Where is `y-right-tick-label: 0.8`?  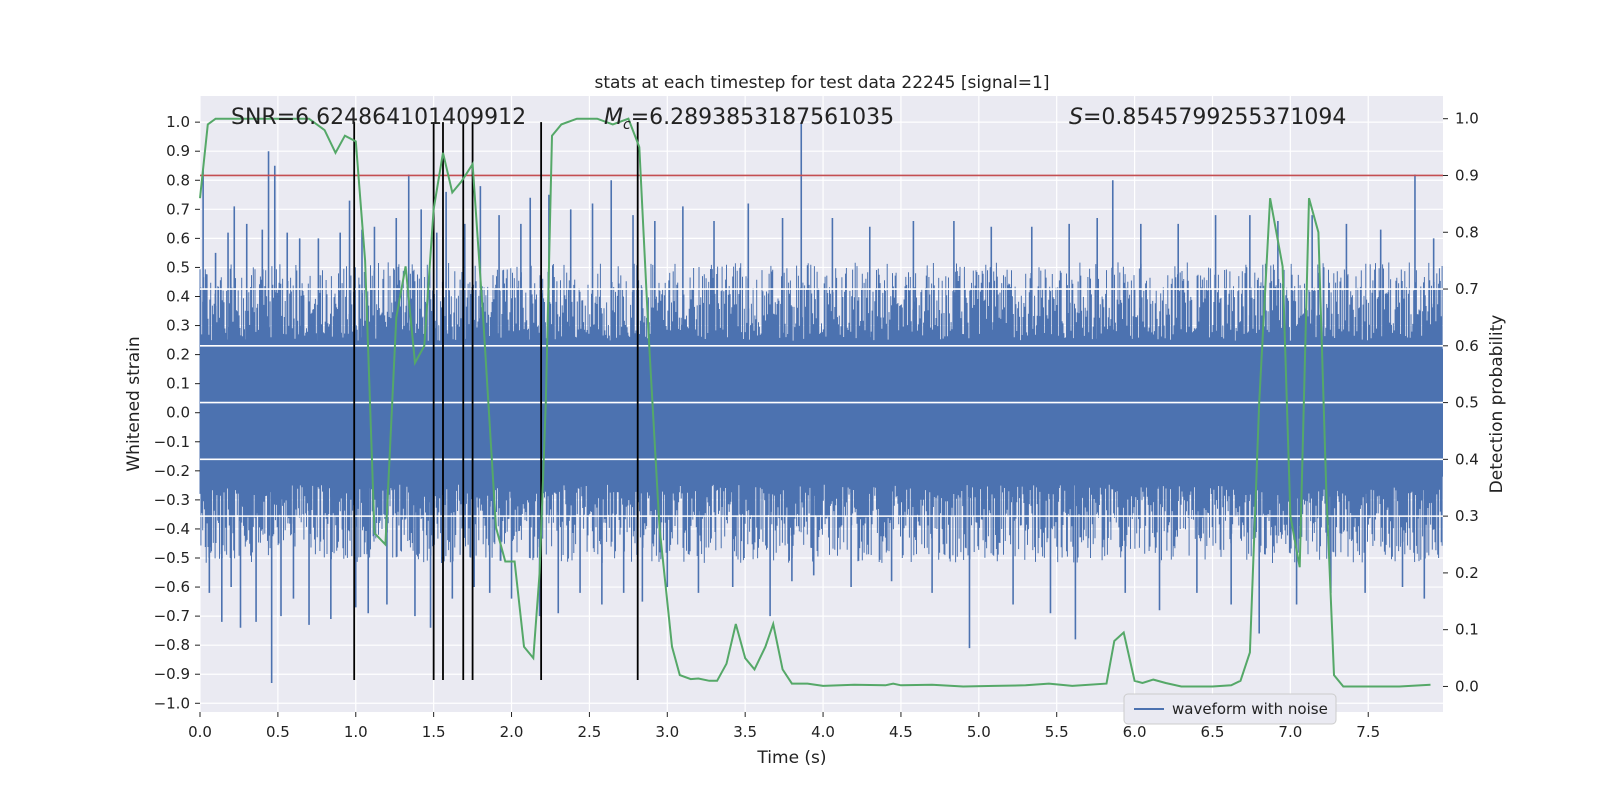 y-right-tick-label: 0.8 is located at coordinates (1467, 232).